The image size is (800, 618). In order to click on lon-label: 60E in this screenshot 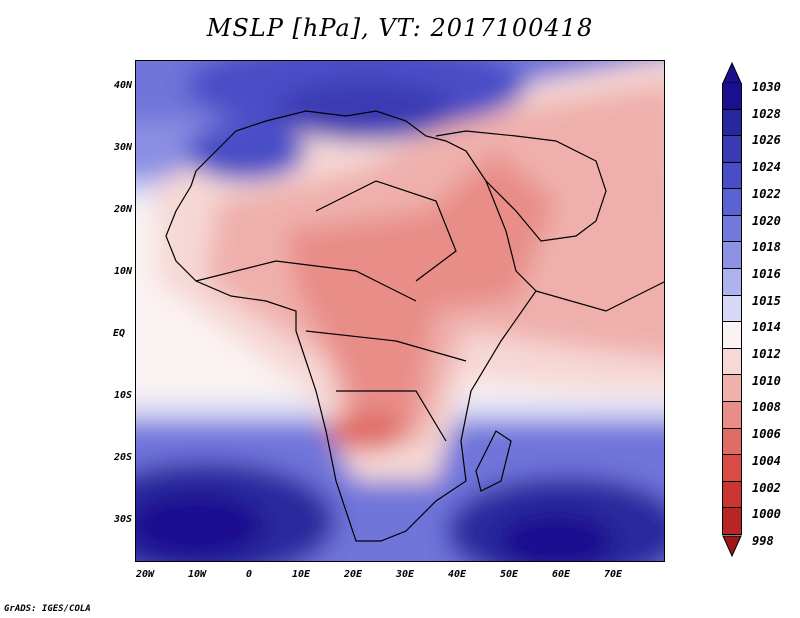, I will do `click(561, 574)`.